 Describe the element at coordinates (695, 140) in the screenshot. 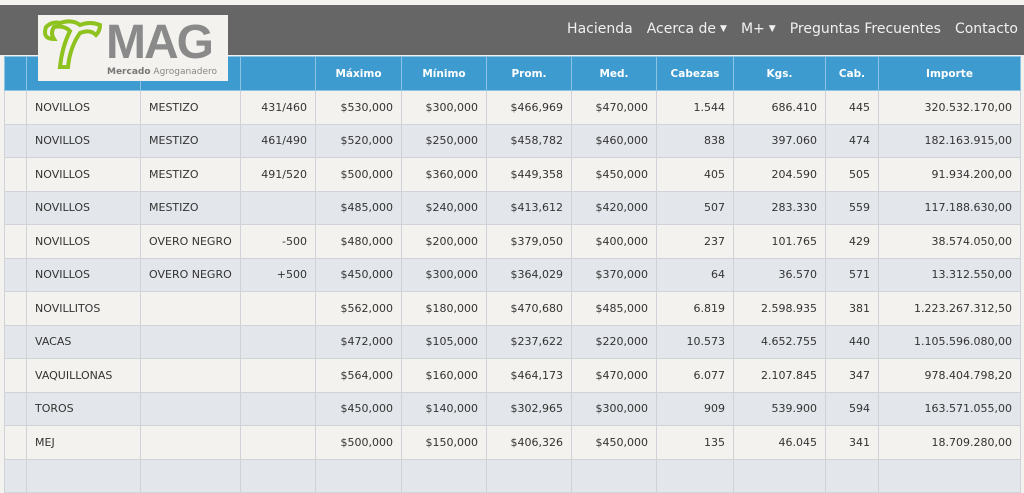

I see `table-cell: 838` at that location.